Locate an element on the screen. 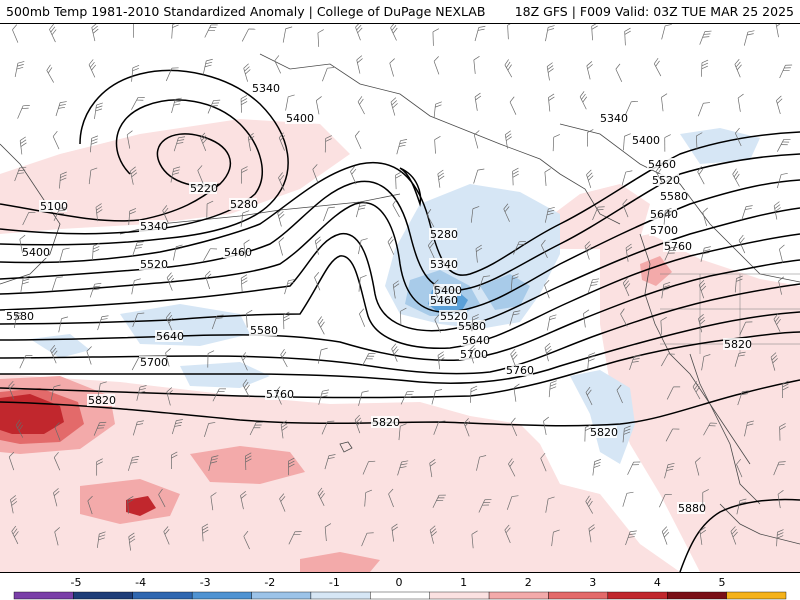 Image resolution: width=800 pixels, height=600 pixels. anomaly-colorbar: -5 -4 -3 -2 -1 0 1 2 3 4 5 is located at coordinates (400, 586).